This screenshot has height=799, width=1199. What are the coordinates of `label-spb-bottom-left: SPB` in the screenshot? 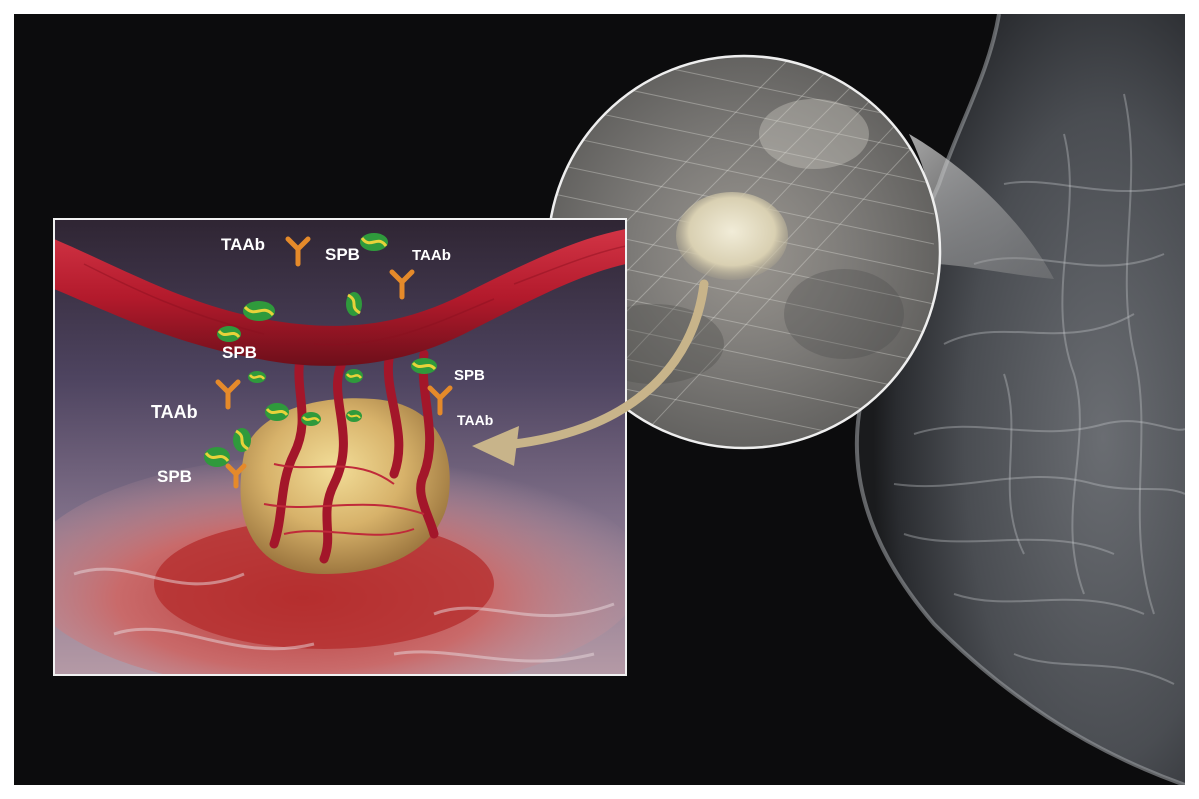 It's located at (174, 476).